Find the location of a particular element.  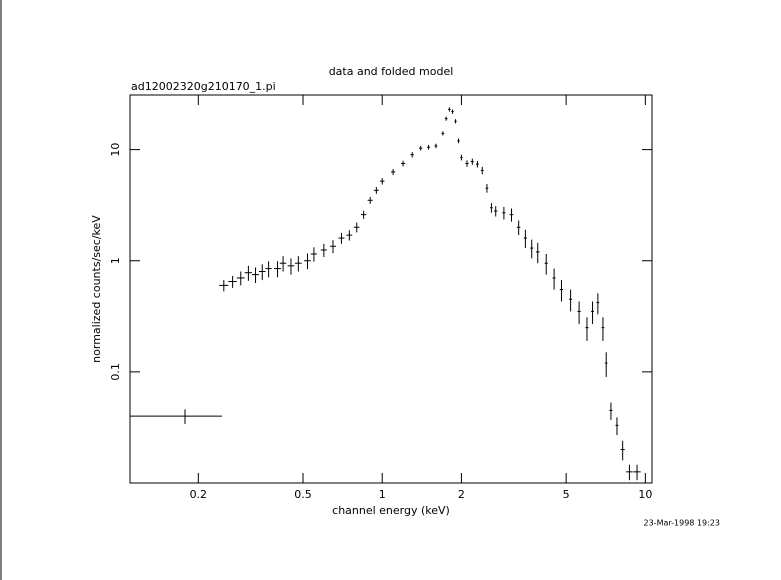

x-tick-label: 2 is located at coordinates (461, 494).